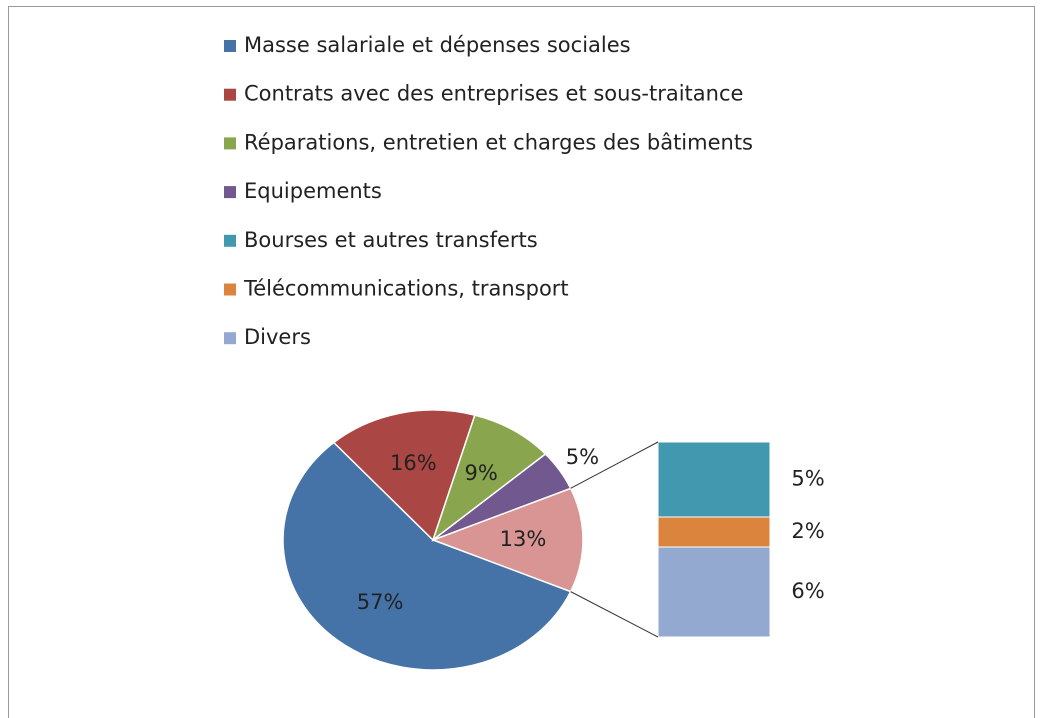  What do you see at coordinates (807, 531) in the screenshot?
I see `data-label: 2%` at bounding box center [807, 531].